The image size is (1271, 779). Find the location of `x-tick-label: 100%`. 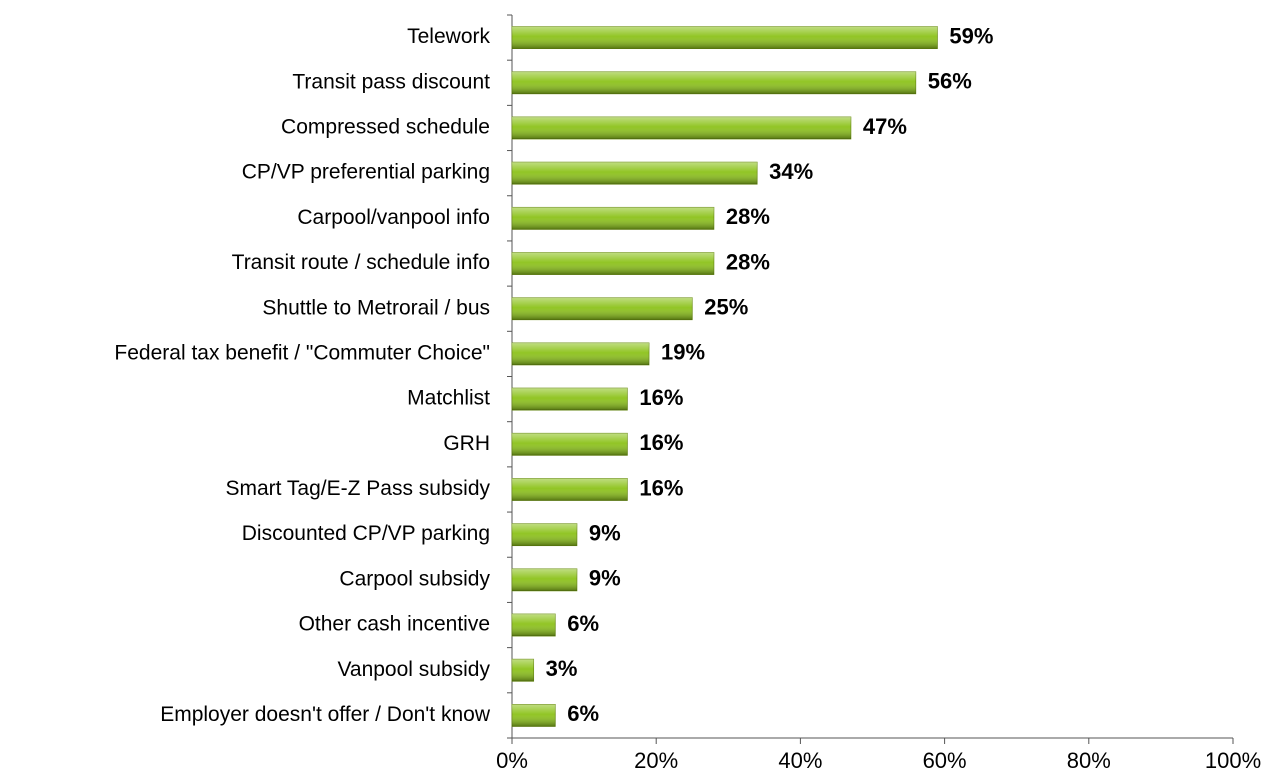

x-tick-label: 100% is located at coordinates (1233, 760).